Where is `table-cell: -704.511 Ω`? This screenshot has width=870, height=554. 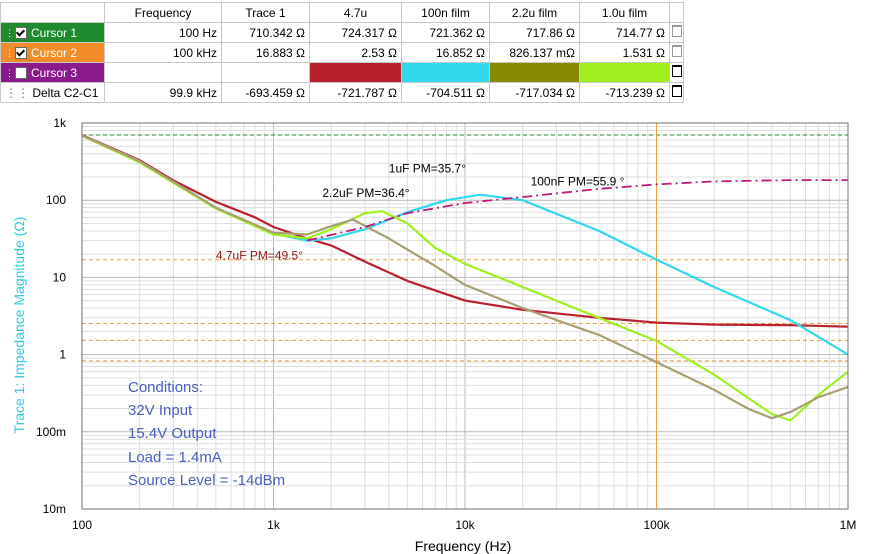
table-cell: -704.511 Ω is located at coordinates (445, 92).